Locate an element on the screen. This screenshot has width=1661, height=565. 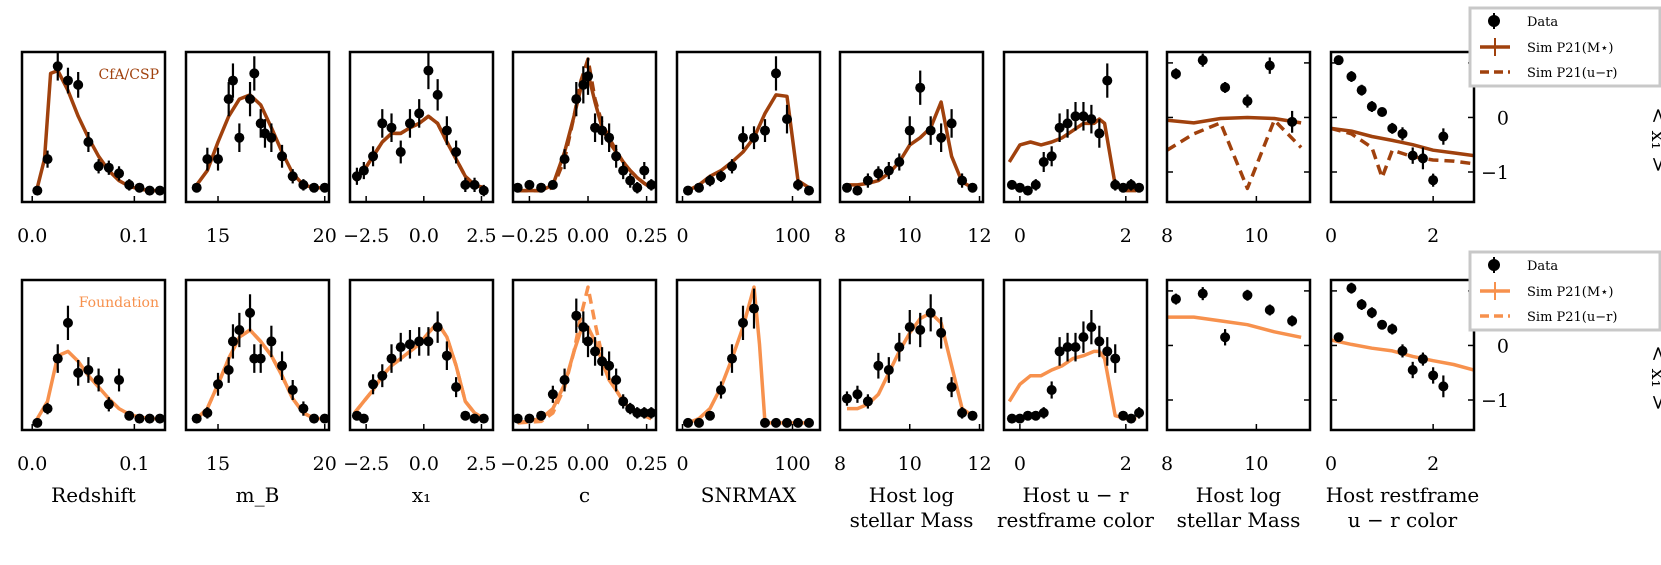
x-tick-label: 0.1 is located at coordinates (134, 464).